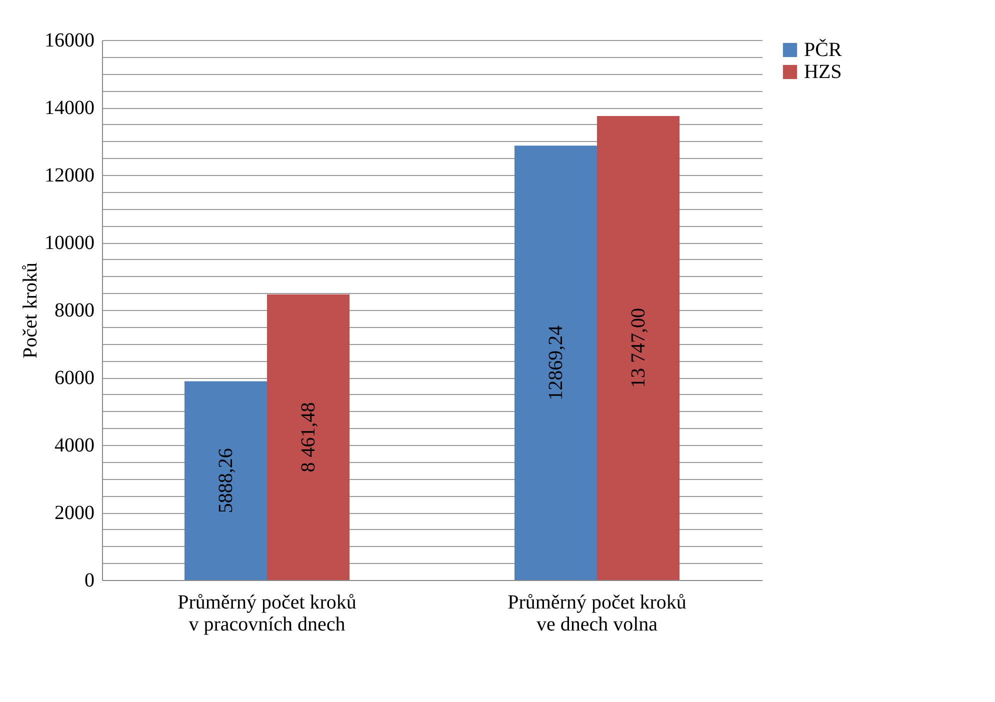  Describe the element at coordinates (267, 614) in the screenshot. I see `x-tick-label: Průměrný počet kroků v pracovních dnech` at that location.